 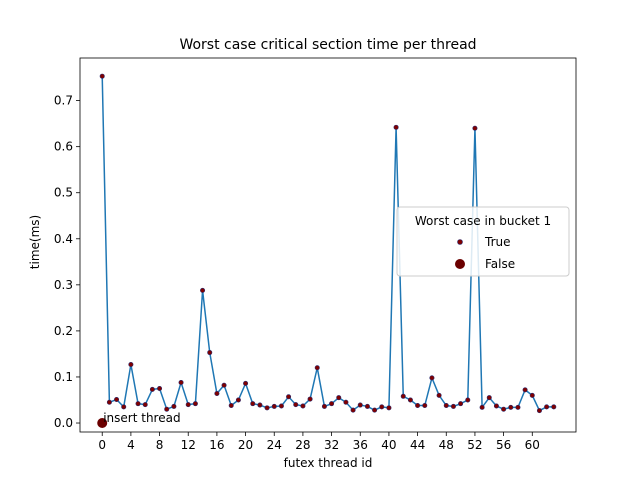 I want to click on y-tick-label: 0.7, so click(x=63, y=101).